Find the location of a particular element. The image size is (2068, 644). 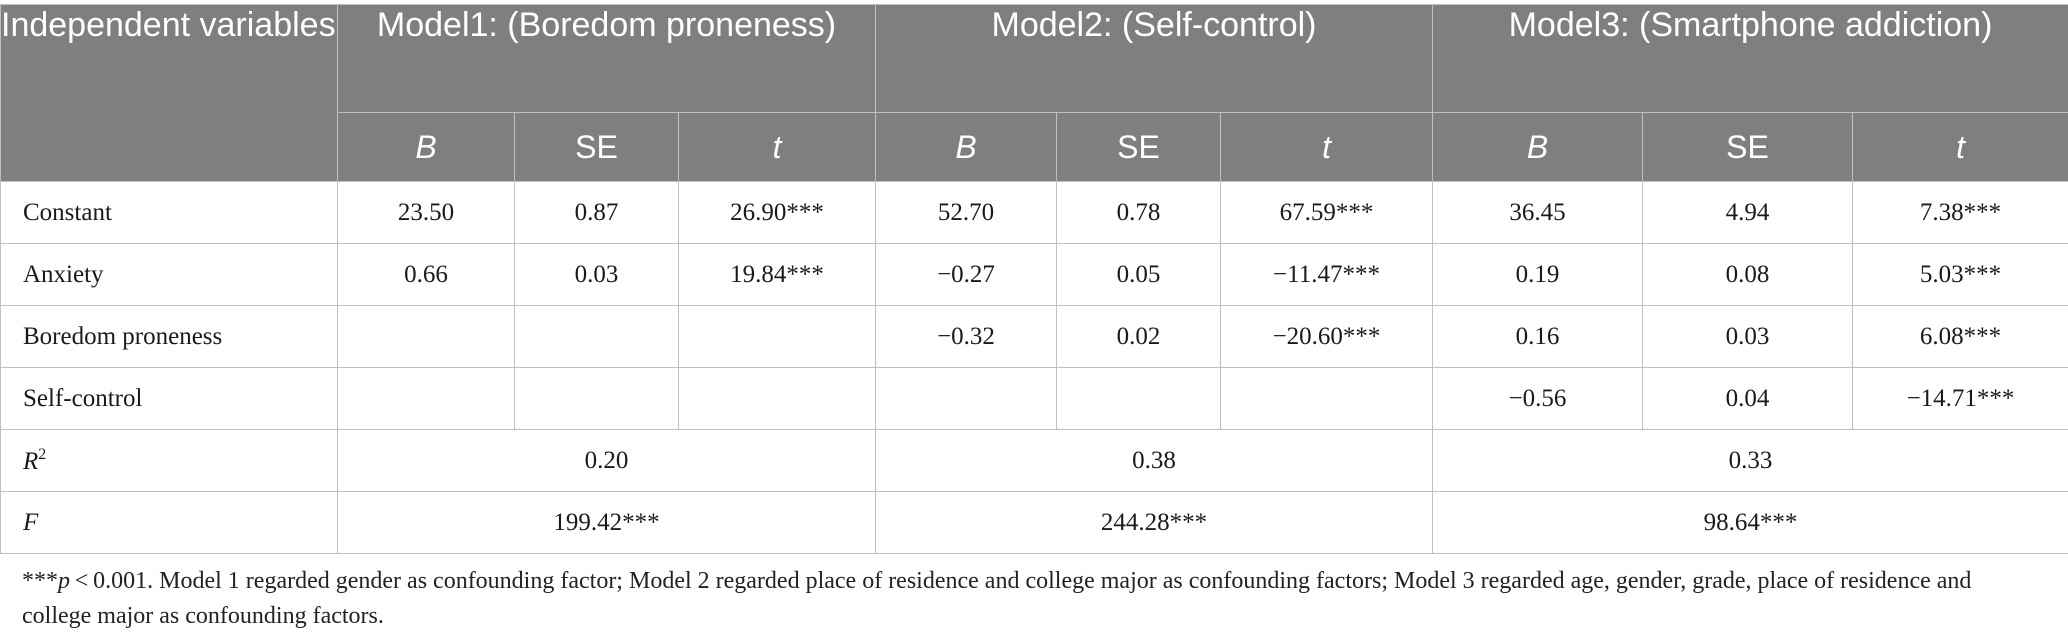

table-cell: 6.08*** is located at coordinates (1960, 336).